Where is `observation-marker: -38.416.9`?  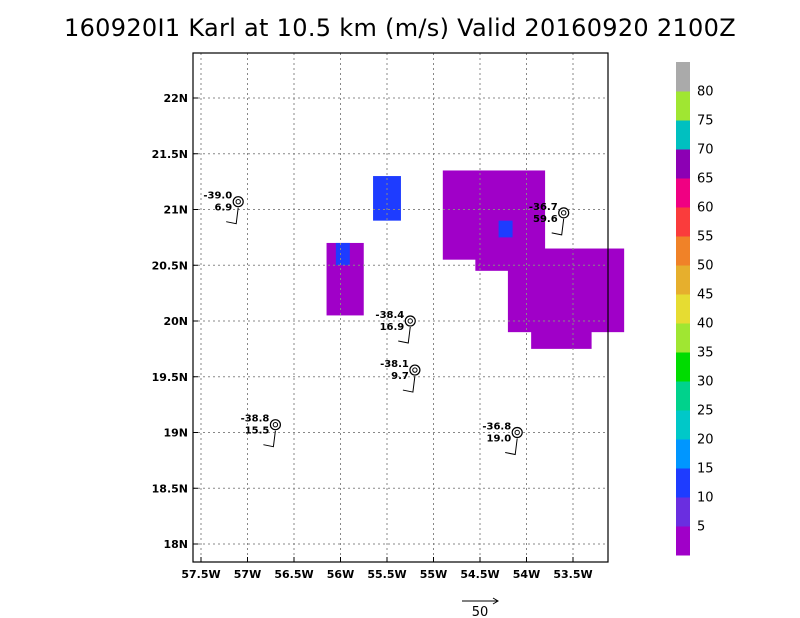 observation-marker: -38.416.9 is located at coordinates (395, 327).